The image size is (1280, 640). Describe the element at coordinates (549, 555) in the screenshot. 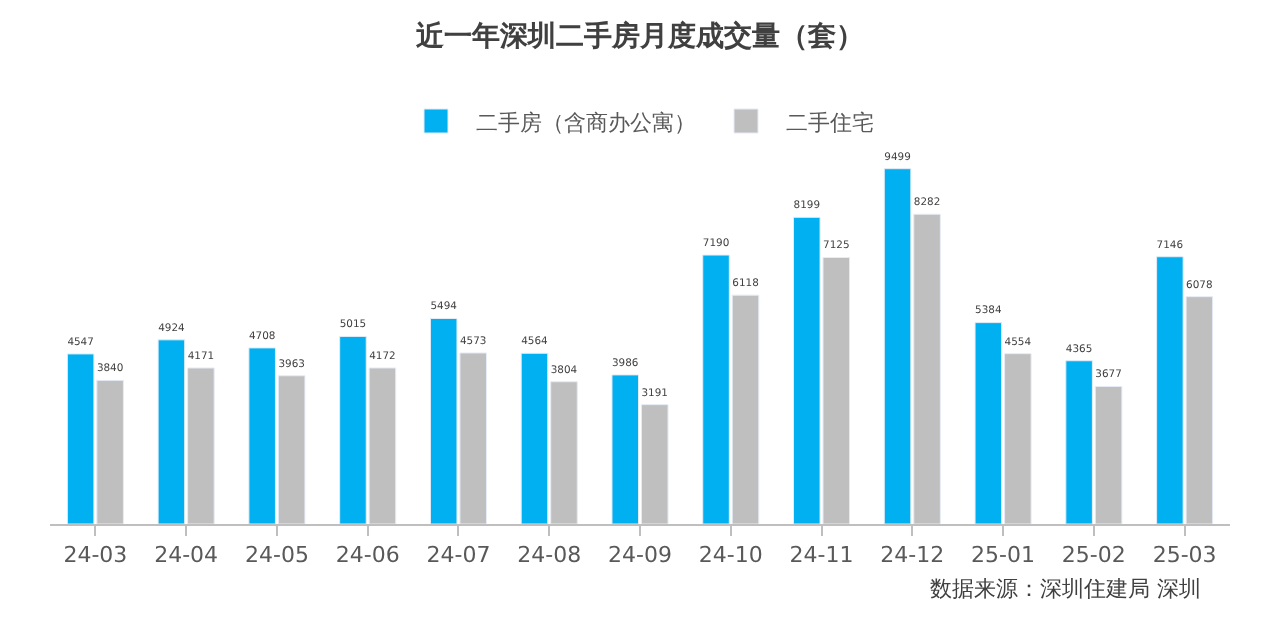

I see `x-tick-label: 24-08` at that location.